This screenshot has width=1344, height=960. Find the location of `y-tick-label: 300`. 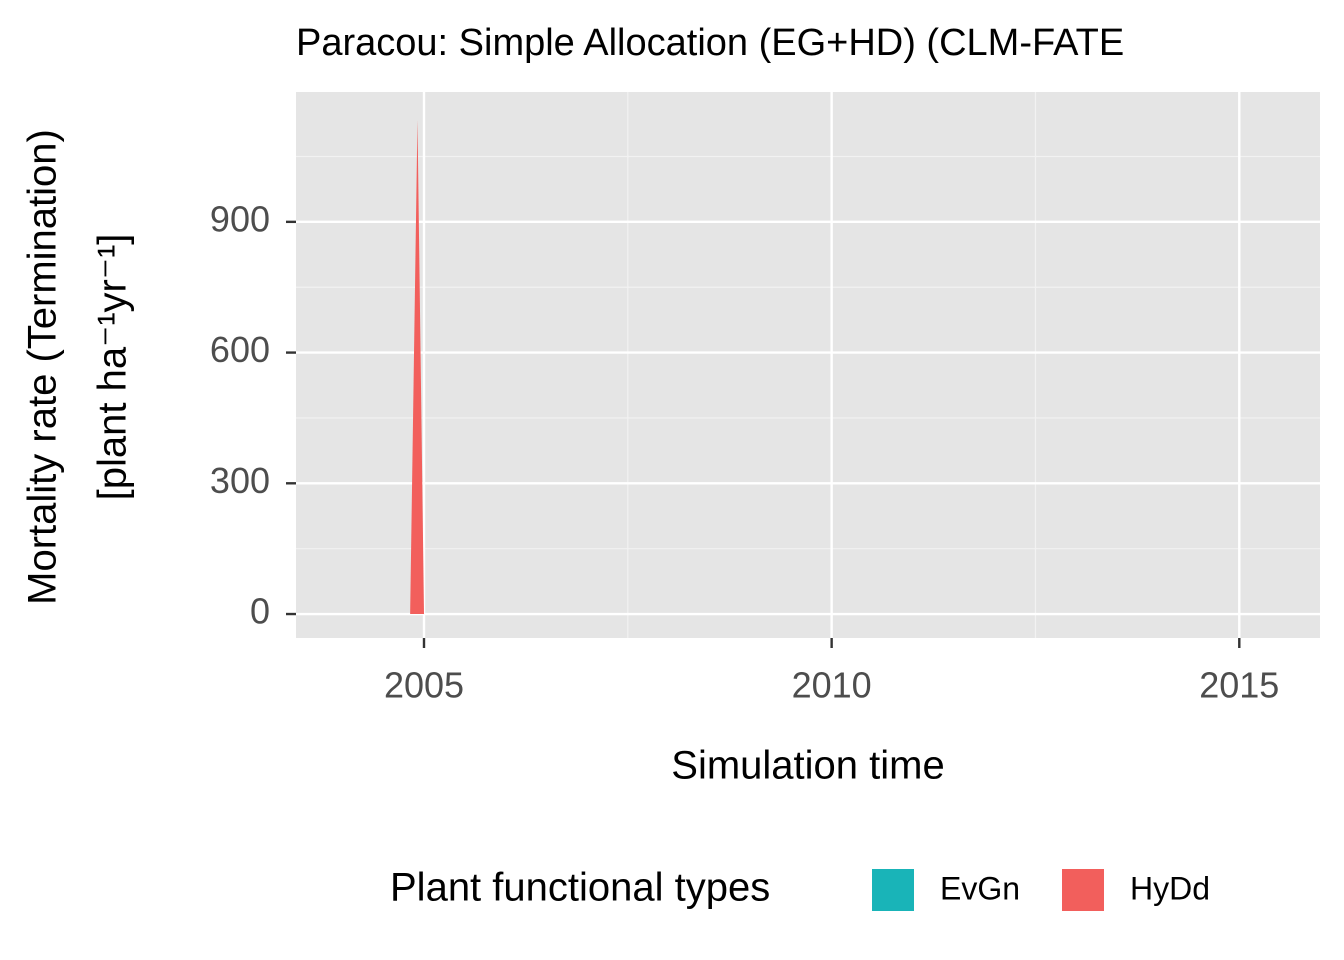

y-tick-label: 300 is located at coordinates (240, 480).